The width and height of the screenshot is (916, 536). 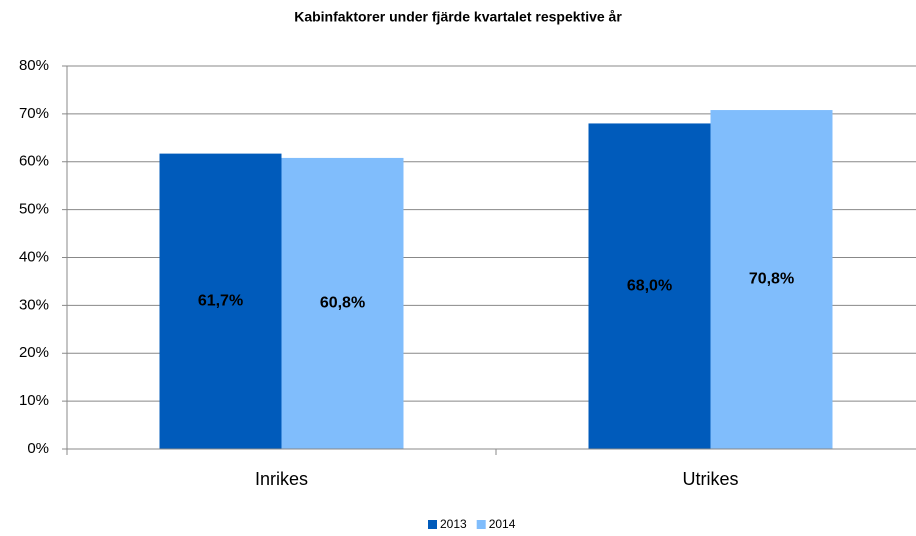 I want to click on y-tick-label: 60%, so click(x=34, y=161).